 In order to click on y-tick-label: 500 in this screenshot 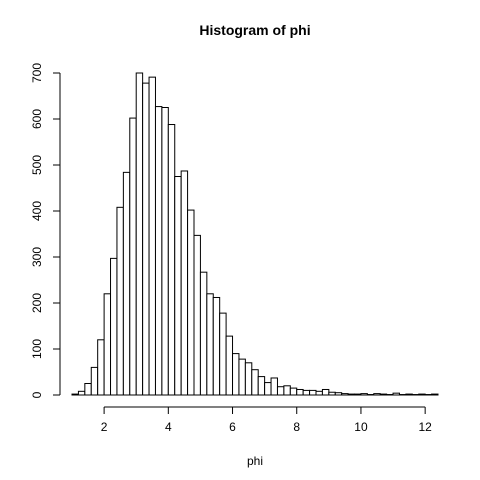, I will do `click(37, 165)`.